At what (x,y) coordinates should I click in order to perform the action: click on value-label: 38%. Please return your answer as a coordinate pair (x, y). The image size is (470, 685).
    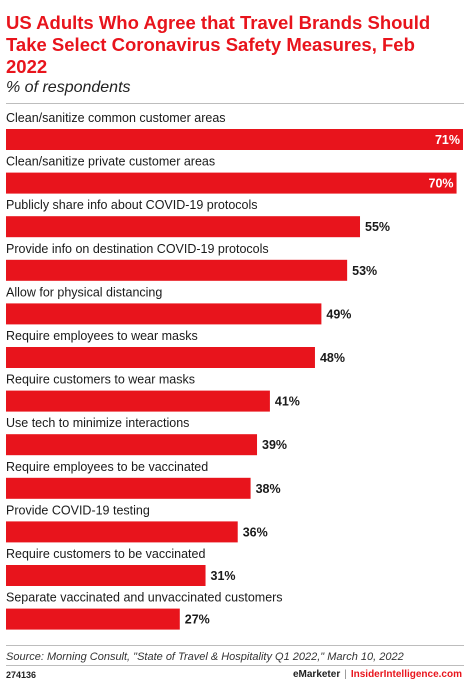
    Looking at the image, I should click on (268, 489).